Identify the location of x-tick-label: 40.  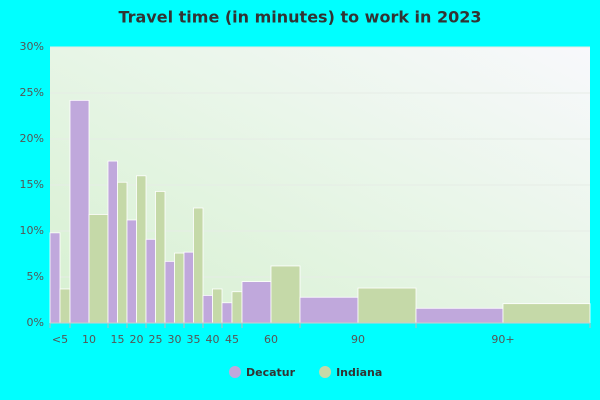
(213, 339).